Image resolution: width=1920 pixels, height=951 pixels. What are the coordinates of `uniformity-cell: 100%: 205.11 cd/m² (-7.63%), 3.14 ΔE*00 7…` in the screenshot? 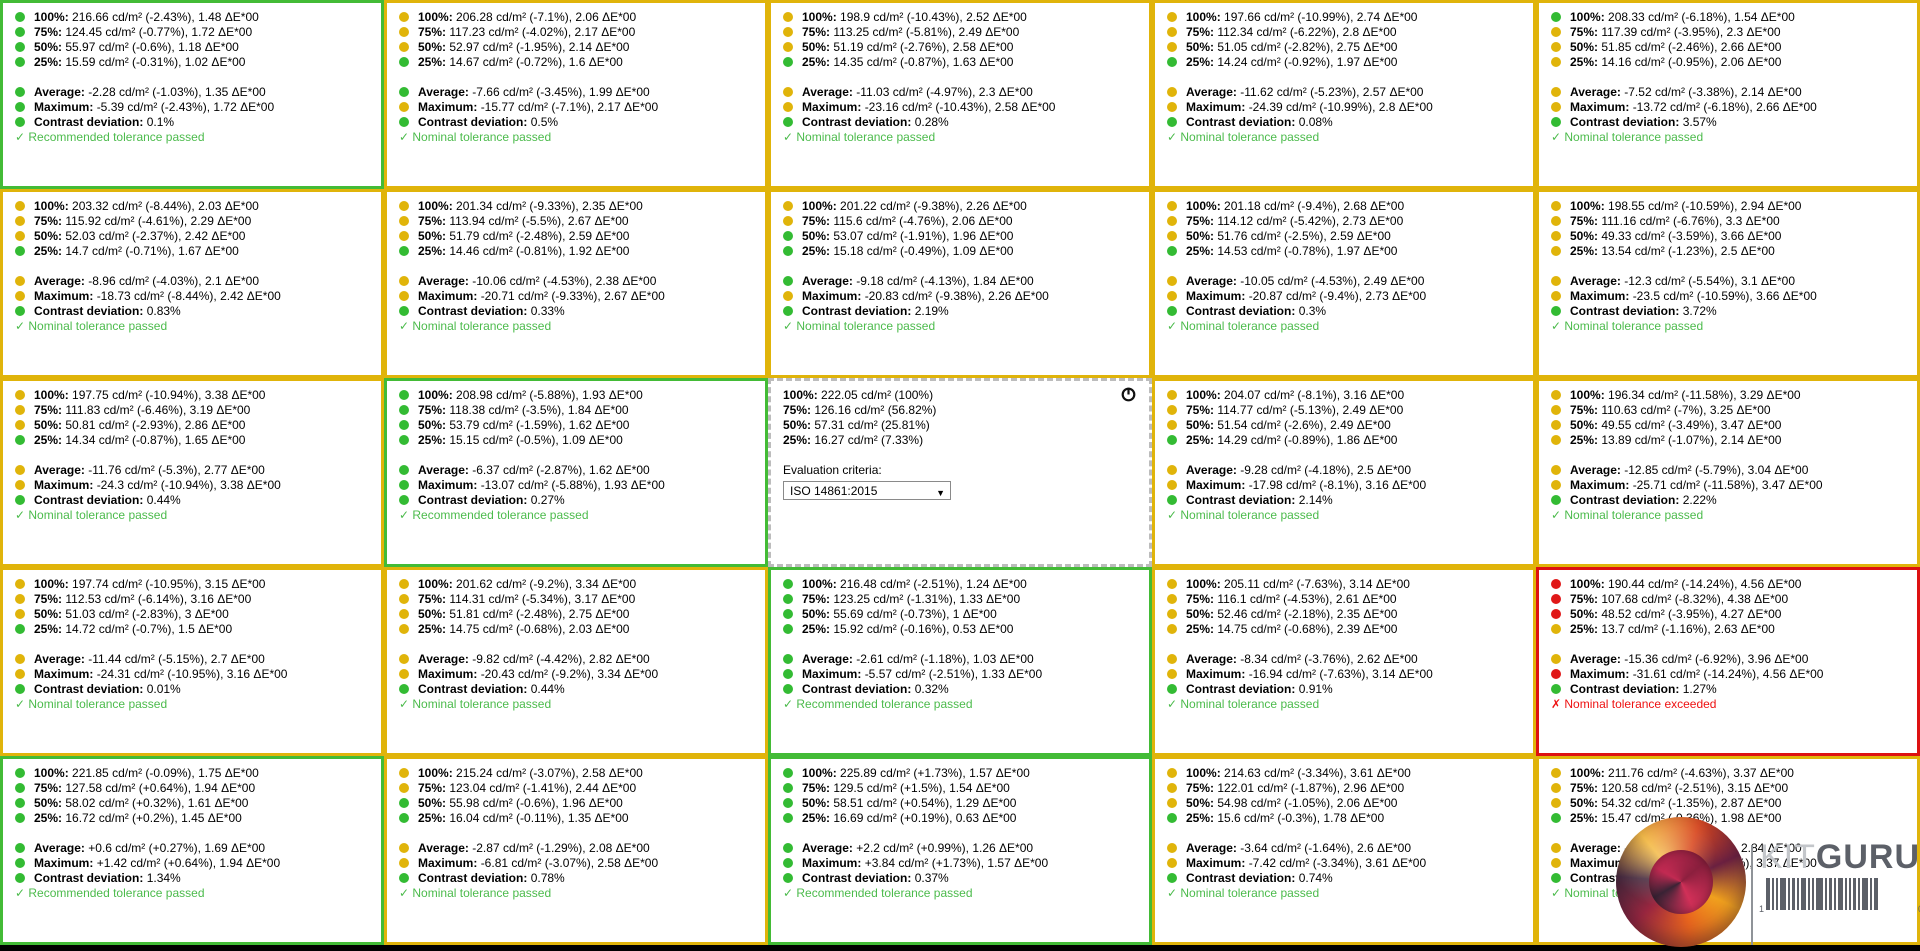 It's located at (1344, 661).